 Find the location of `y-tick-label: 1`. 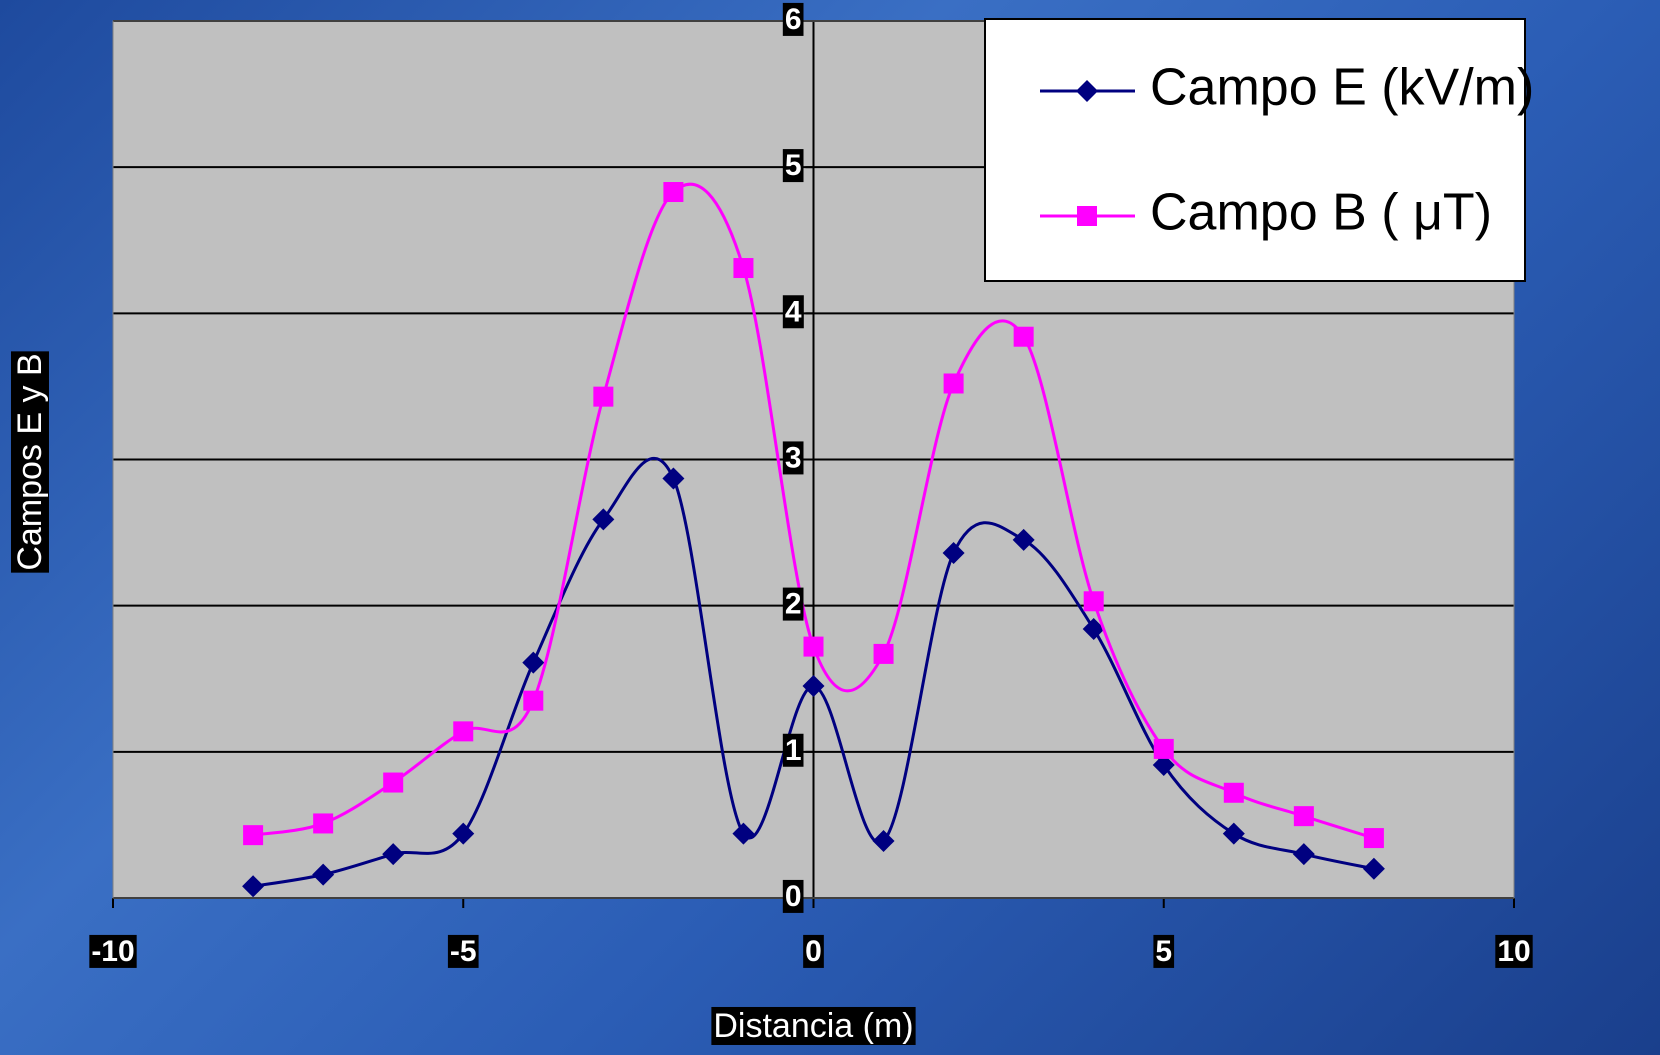

y-tick-label: 1 is located at coordinates (793, 750).